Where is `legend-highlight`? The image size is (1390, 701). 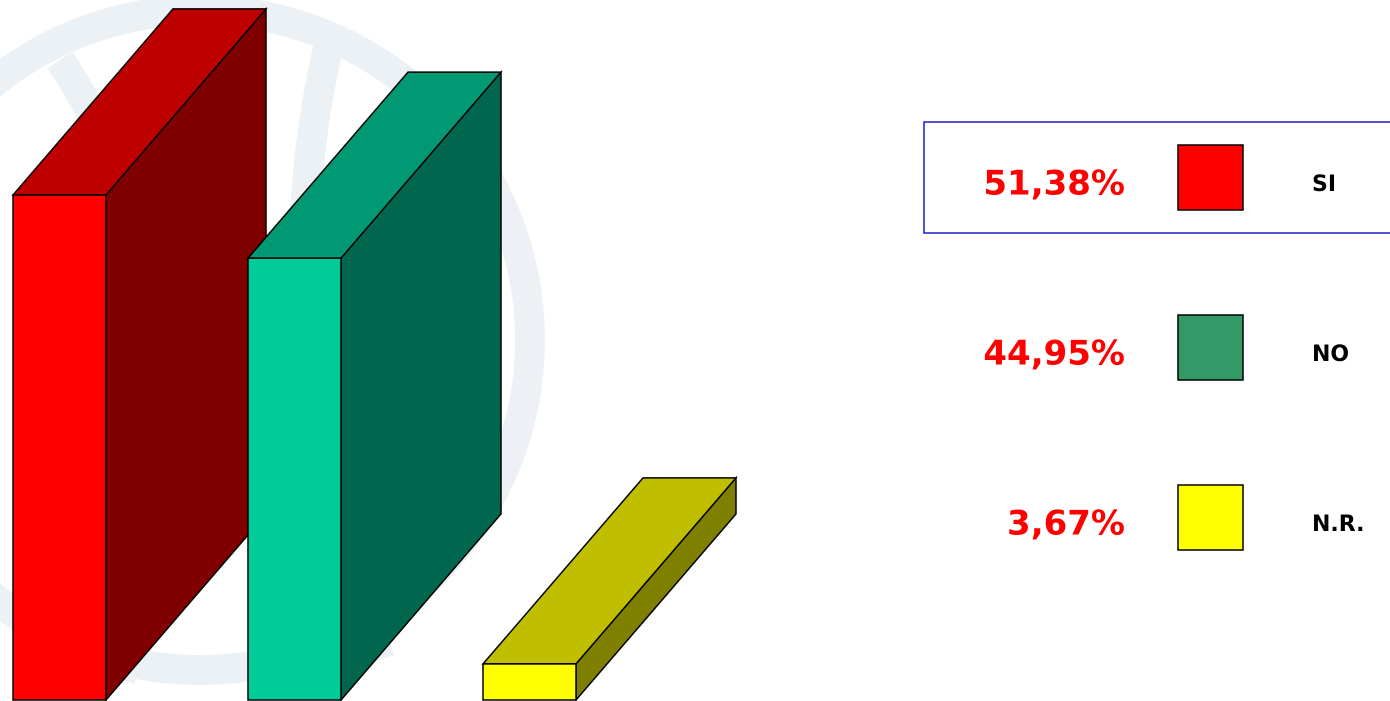
legend-highlight is located at coordinates (1156, 177).